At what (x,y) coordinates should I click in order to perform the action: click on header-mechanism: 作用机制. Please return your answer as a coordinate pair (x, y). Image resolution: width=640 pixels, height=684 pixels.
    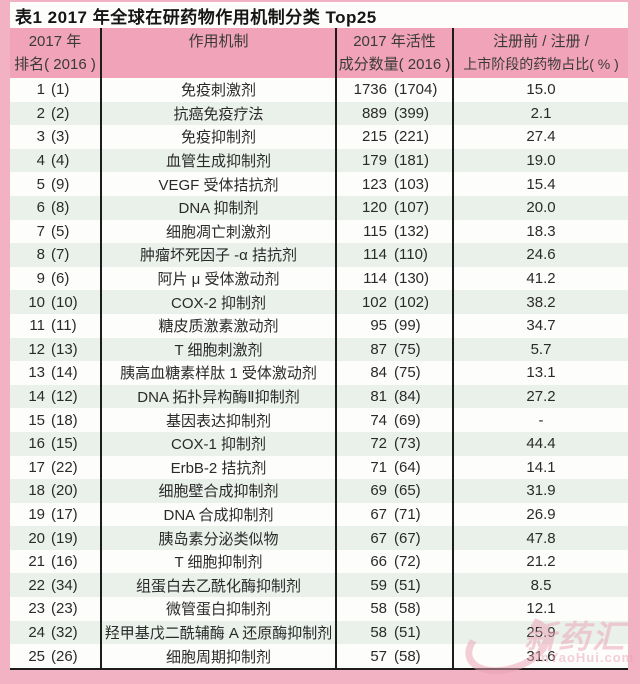
    Looking at the image, I should click on (217, 53).